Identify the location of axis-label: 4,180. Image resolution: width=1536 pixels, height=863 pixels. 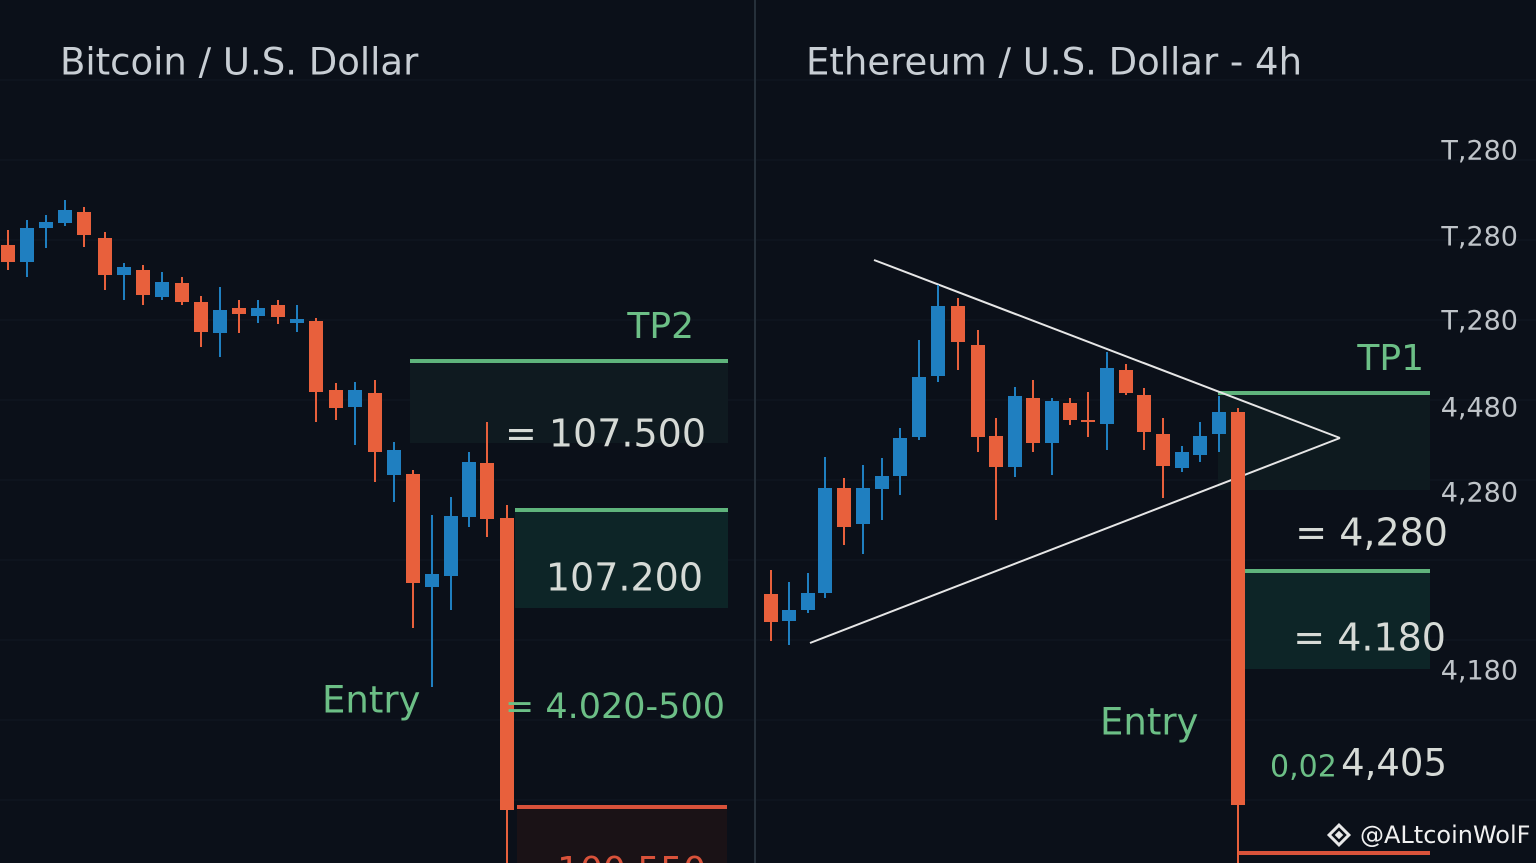
(1479, 671).